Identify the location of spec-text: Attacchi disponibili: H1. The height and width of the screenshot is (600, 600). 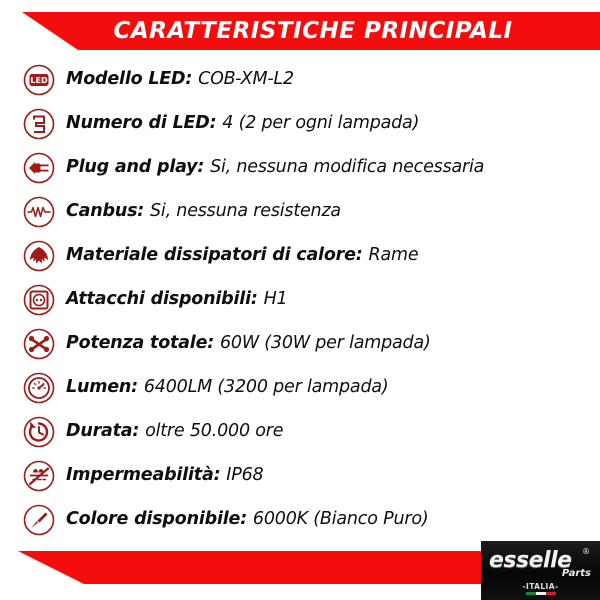
(177, 300).